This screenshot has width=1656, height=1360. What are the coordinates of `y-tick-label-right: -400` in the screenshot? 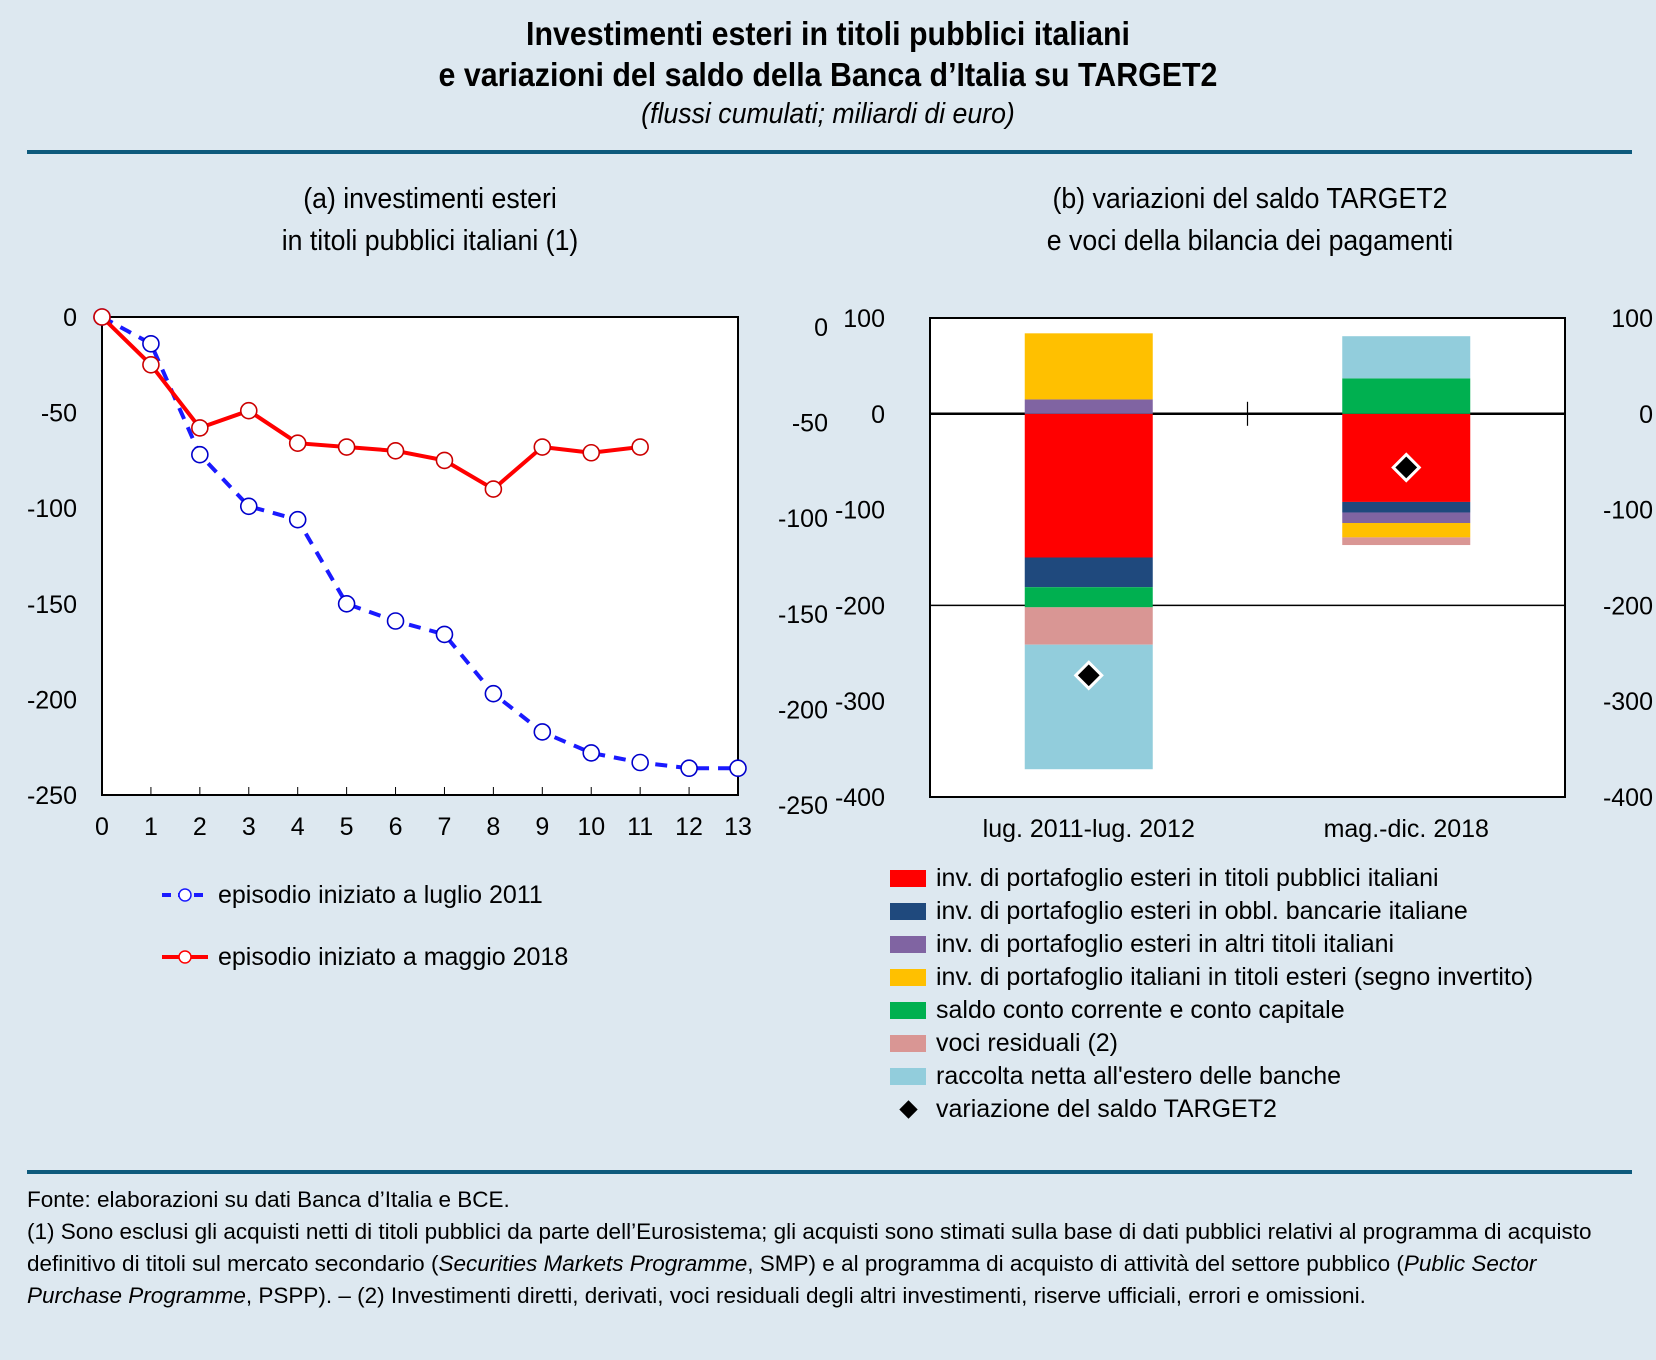 It's located at (1628, 798).